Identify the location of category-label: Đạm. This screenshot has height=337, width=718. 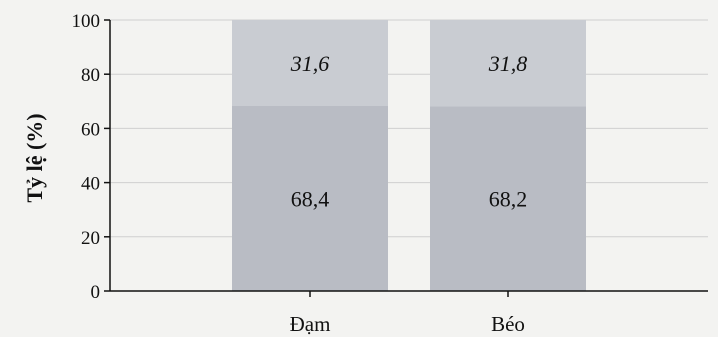
(310, 324).